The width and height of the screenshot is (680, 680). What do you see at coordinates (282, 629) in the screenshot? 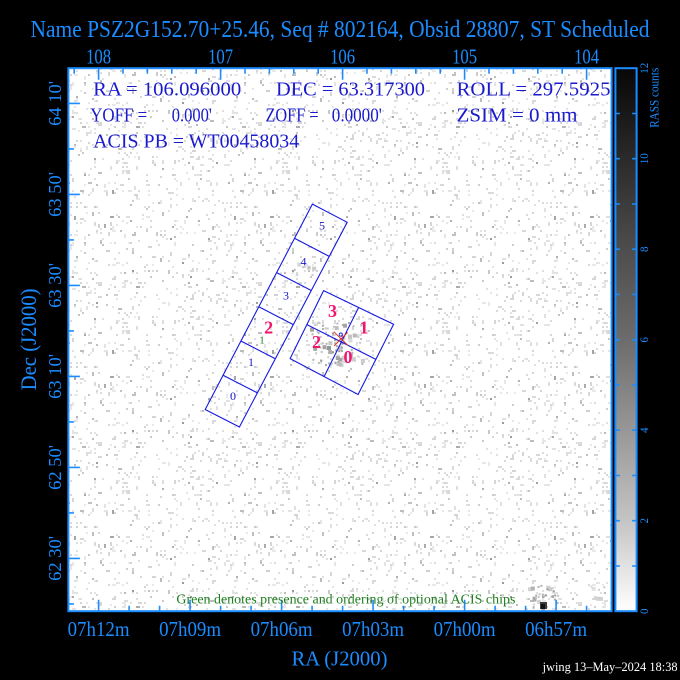
I see `svg-text: 07h06m` at bounding box center [282, 629].